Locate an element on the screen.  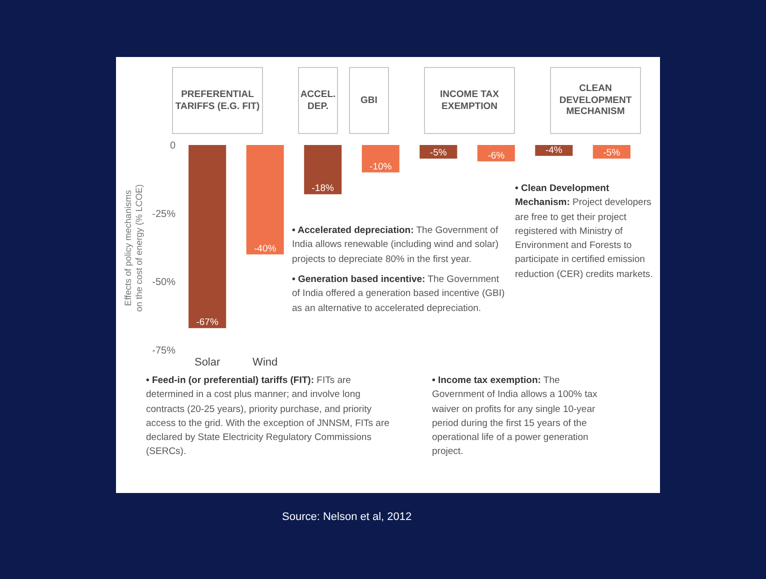
annotation: • Clean Development Mechanism: Project developers are free to get their project registered with Ministry of Environment and Forests to participate in certified emission reduction (CER) credits markets. is located at coordinates (584, 232).